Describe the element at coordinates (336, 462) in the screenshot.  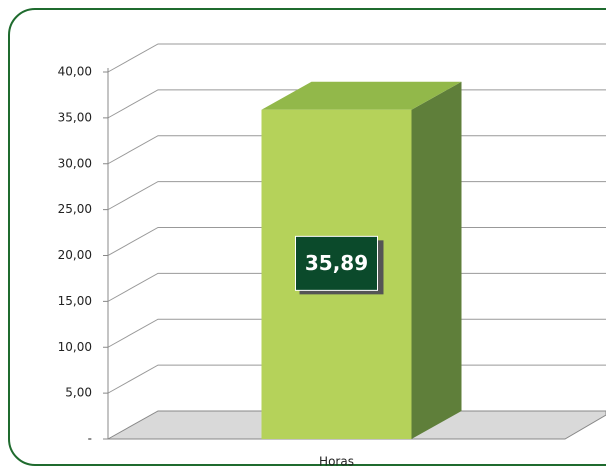
I see `x-tick-label: Horas` at that location.